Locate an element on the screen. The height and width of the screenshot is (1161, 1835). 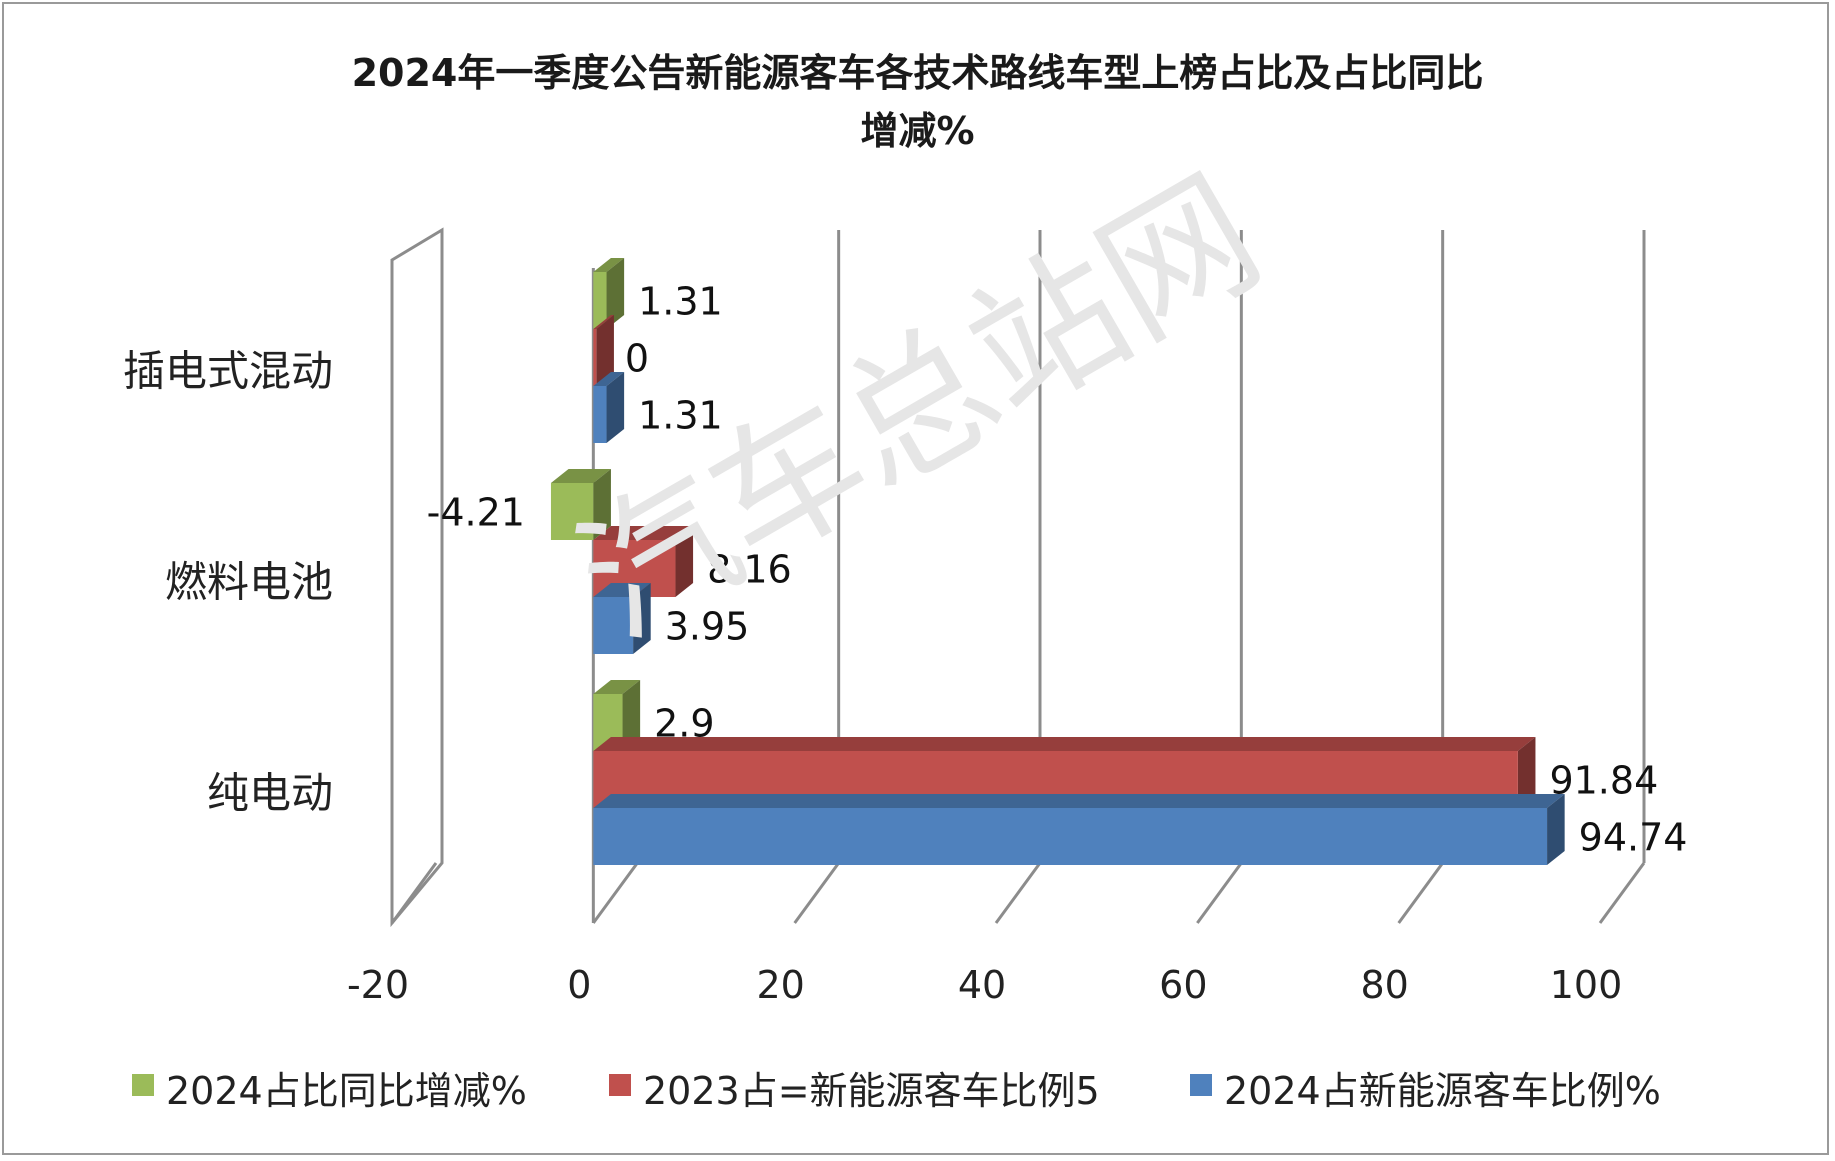
data-label-0-1: 0 is located at coordinates (637, 359).